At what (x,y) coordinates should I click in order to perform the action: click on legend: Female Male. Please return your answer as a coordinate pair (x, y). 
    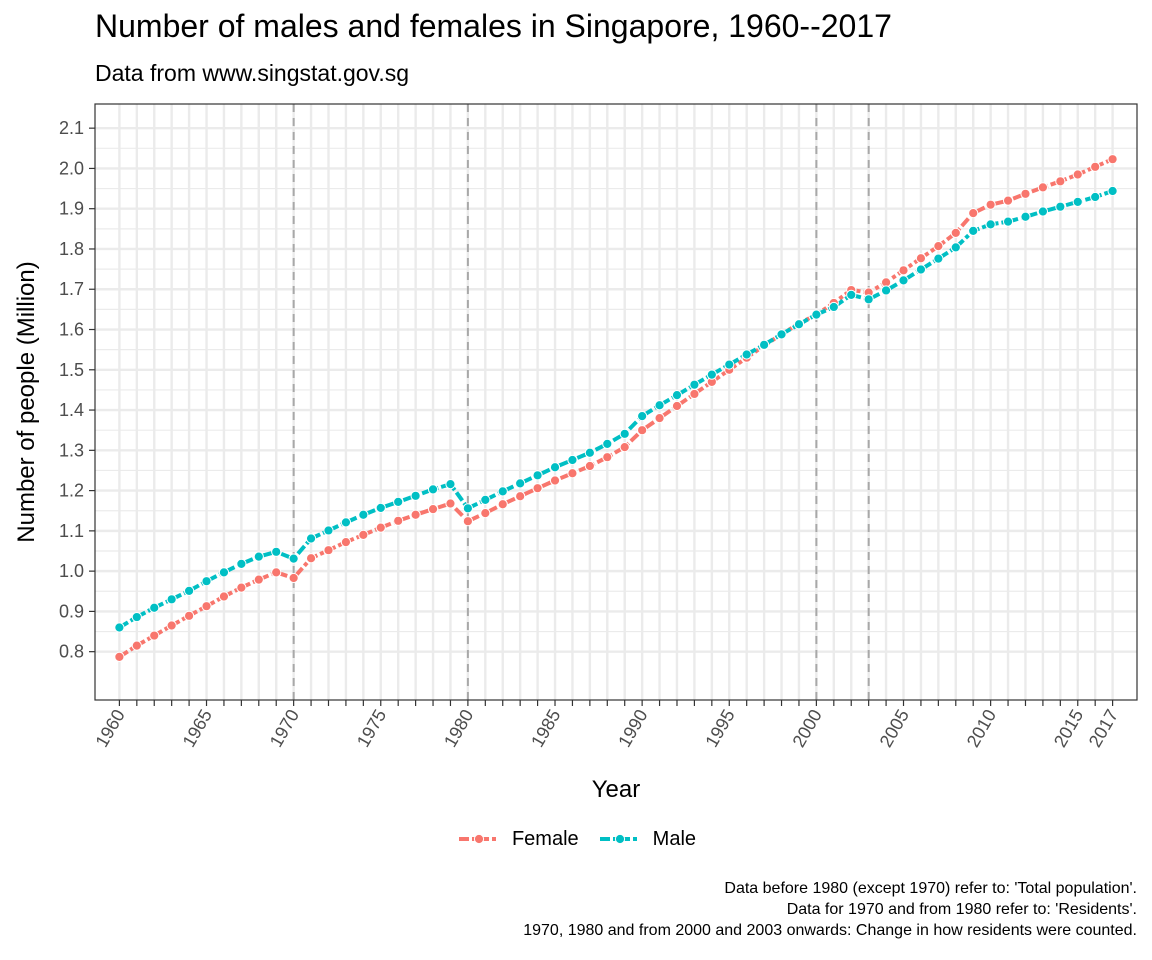
    Looking at the image, I should click on (576, 839).